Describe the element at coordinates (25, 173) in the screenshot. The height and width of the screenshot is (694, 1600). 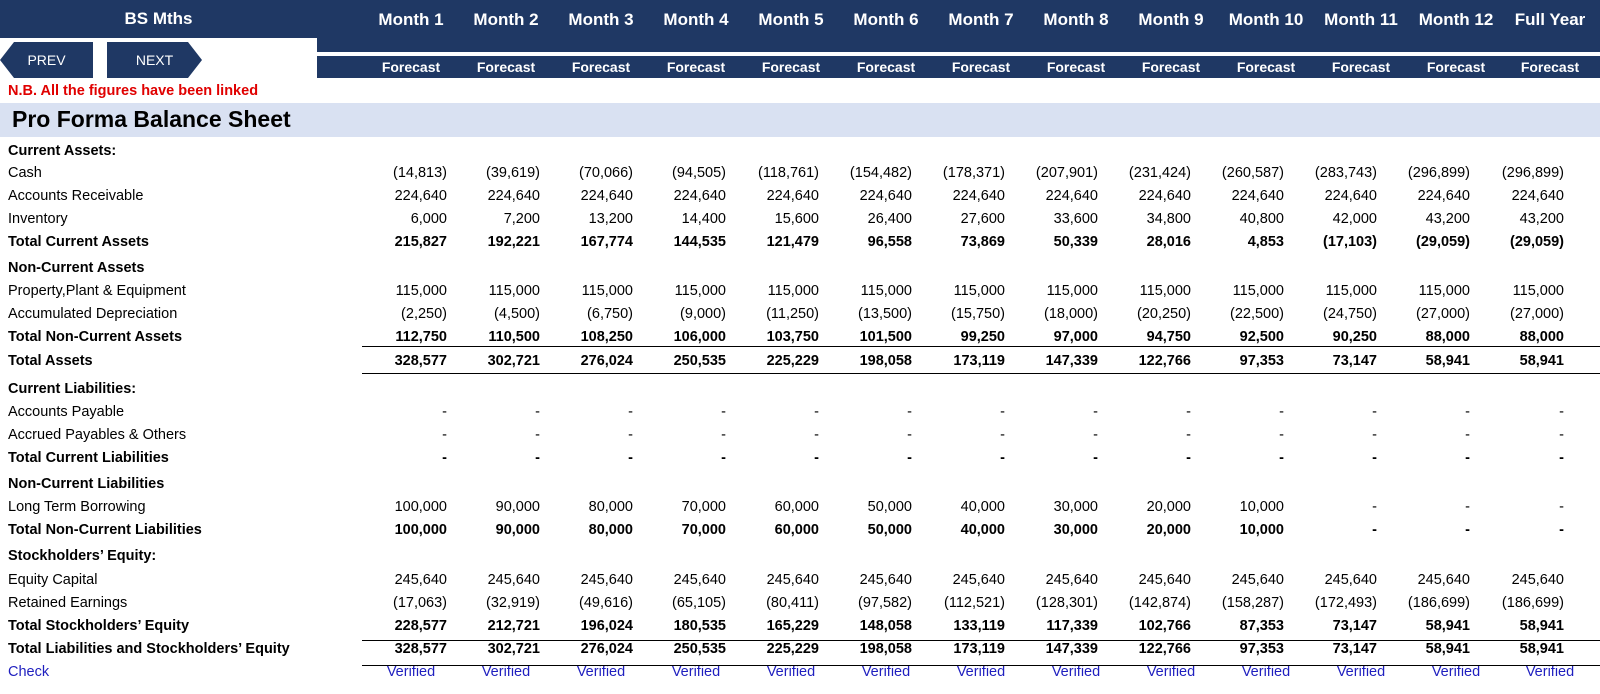
I see `row-label: Cash` at that location.